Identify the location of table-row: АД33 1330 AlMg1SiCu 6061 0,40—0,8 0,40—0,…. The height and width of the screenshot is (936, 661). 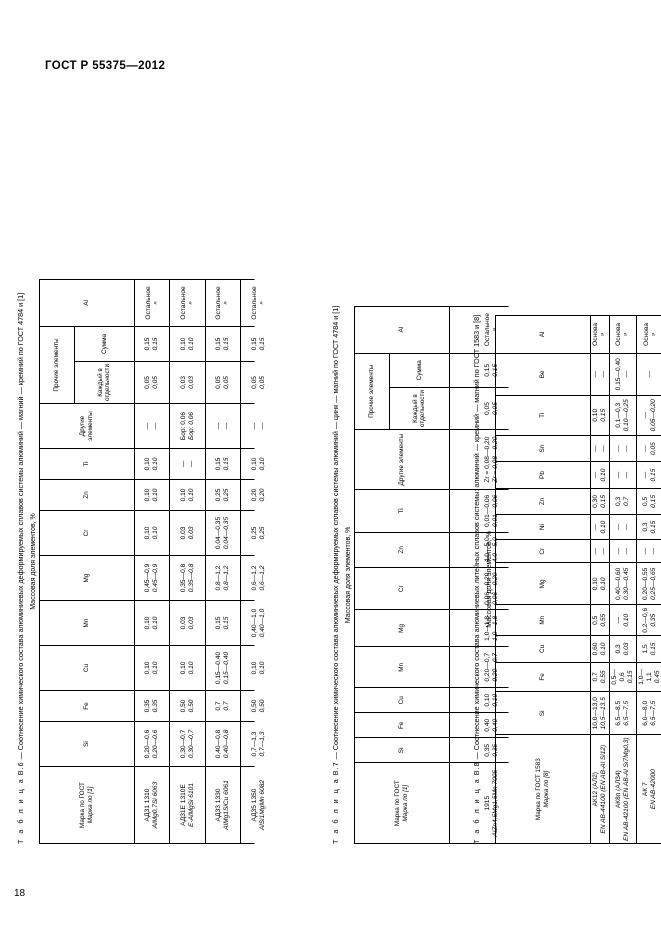
(223, 561).